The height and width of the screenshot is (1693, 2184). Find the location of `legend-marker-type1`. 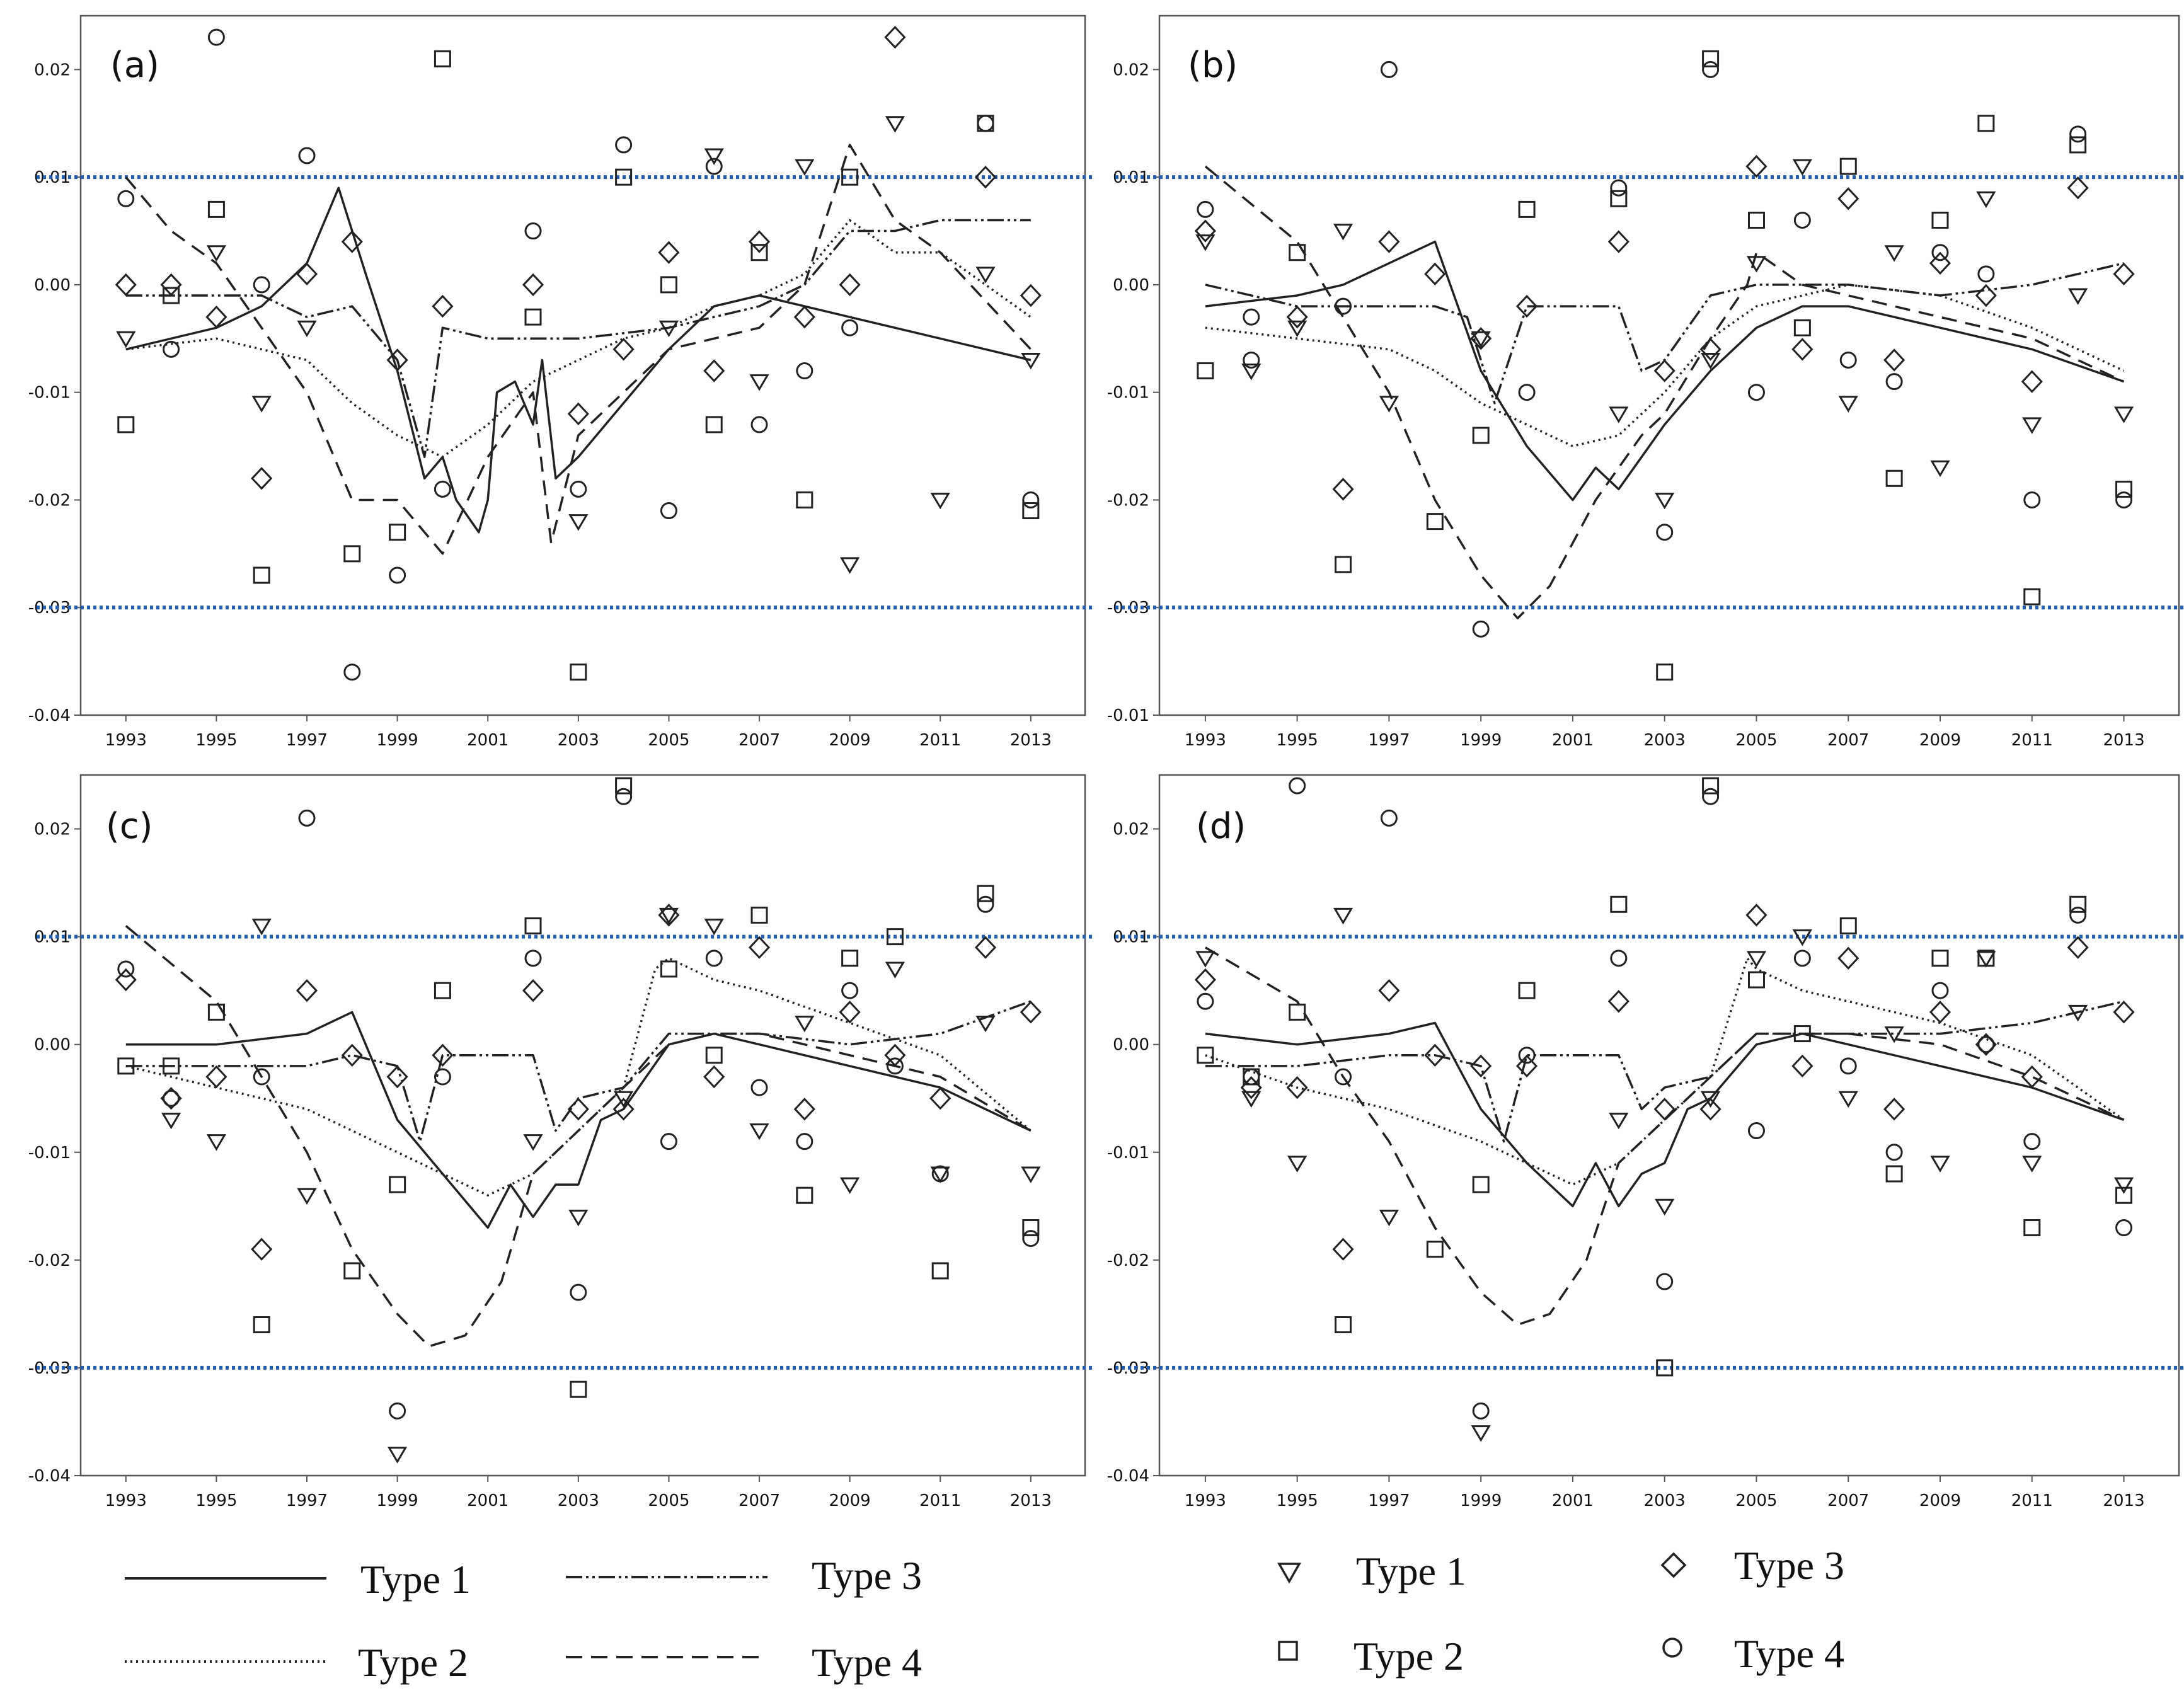

legend-marker-type1 is located at coordinates (1289, 1573).